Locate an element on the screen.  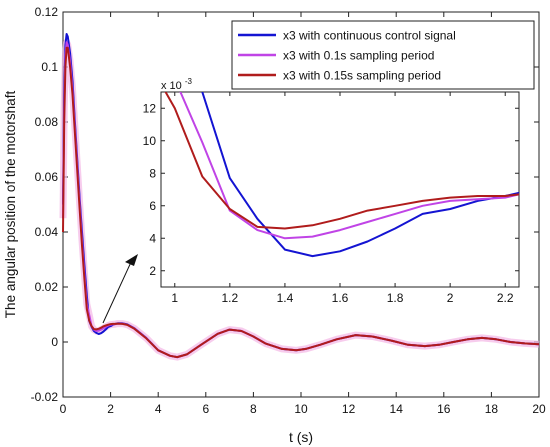
inset-x-tick-label: 1.8 is located at coordinates (395, 298).